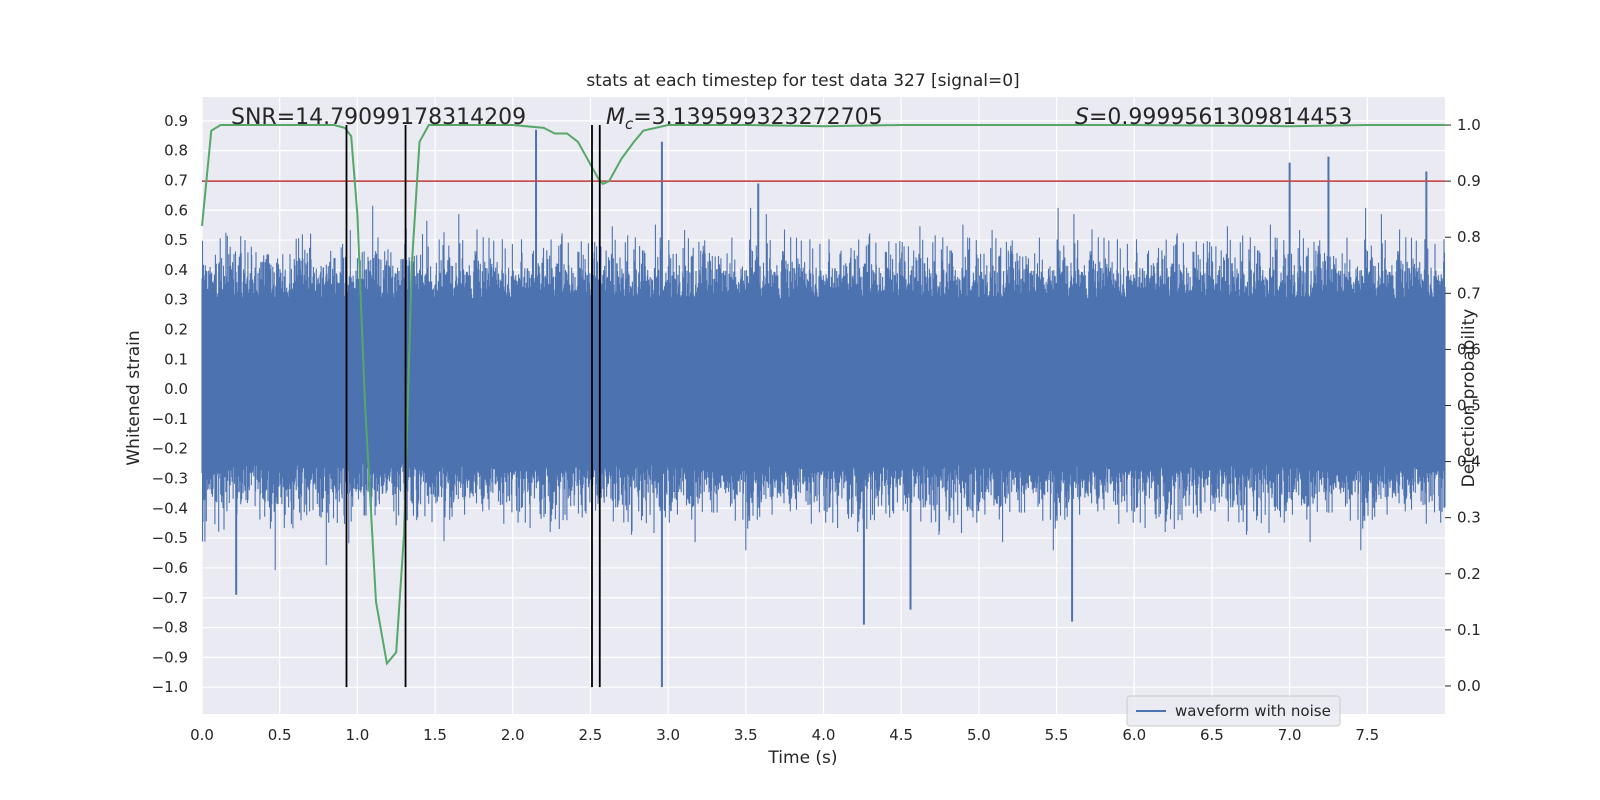 Image resolution: width=1600 pixels, height=800 pixels. What do you see at coordinates (170, 657) in the screenshot?
I see `left-y-tick-label: −0.9` at bounding box center [170, 657].